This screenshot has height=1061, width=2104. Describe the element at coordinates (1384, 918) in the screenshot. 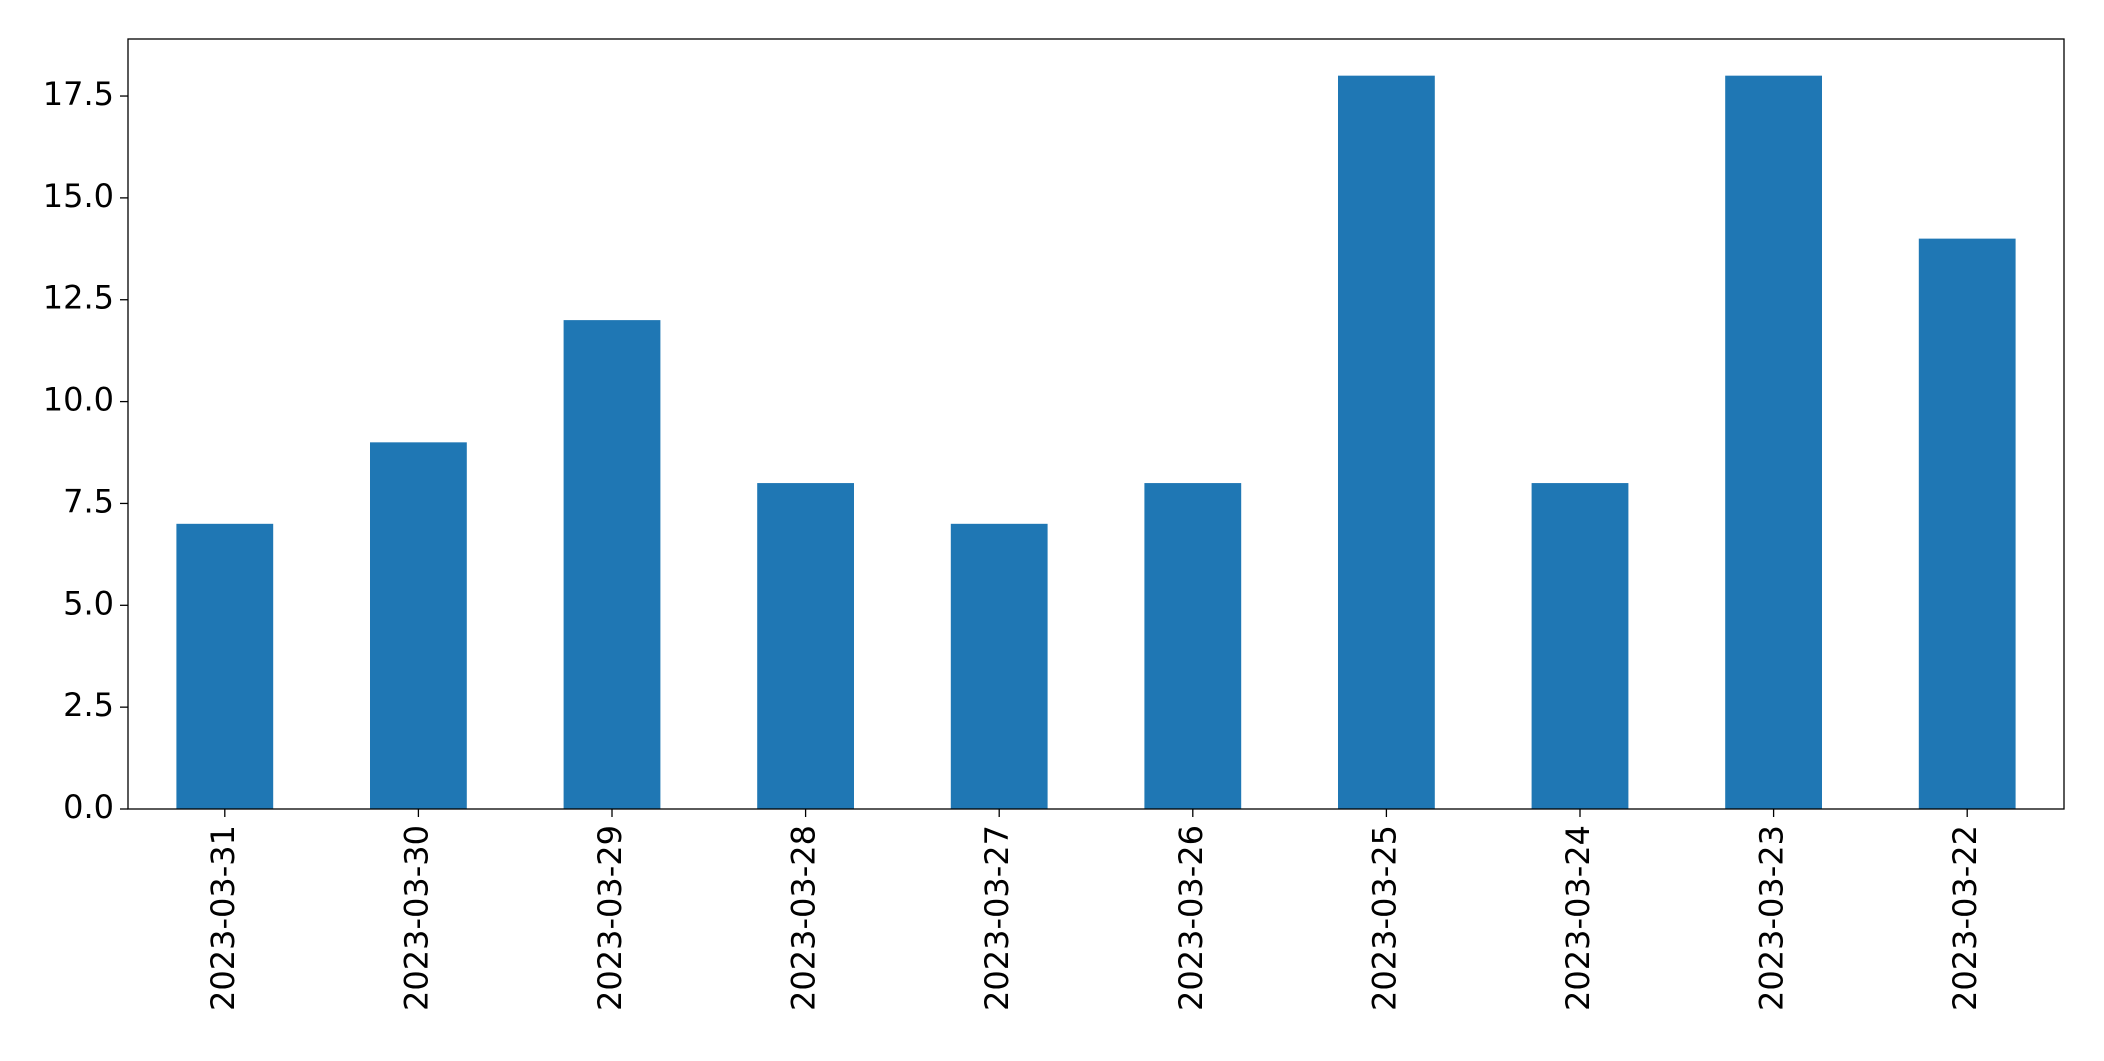

I see `x-tick-label: 2023-03-25` at that location.